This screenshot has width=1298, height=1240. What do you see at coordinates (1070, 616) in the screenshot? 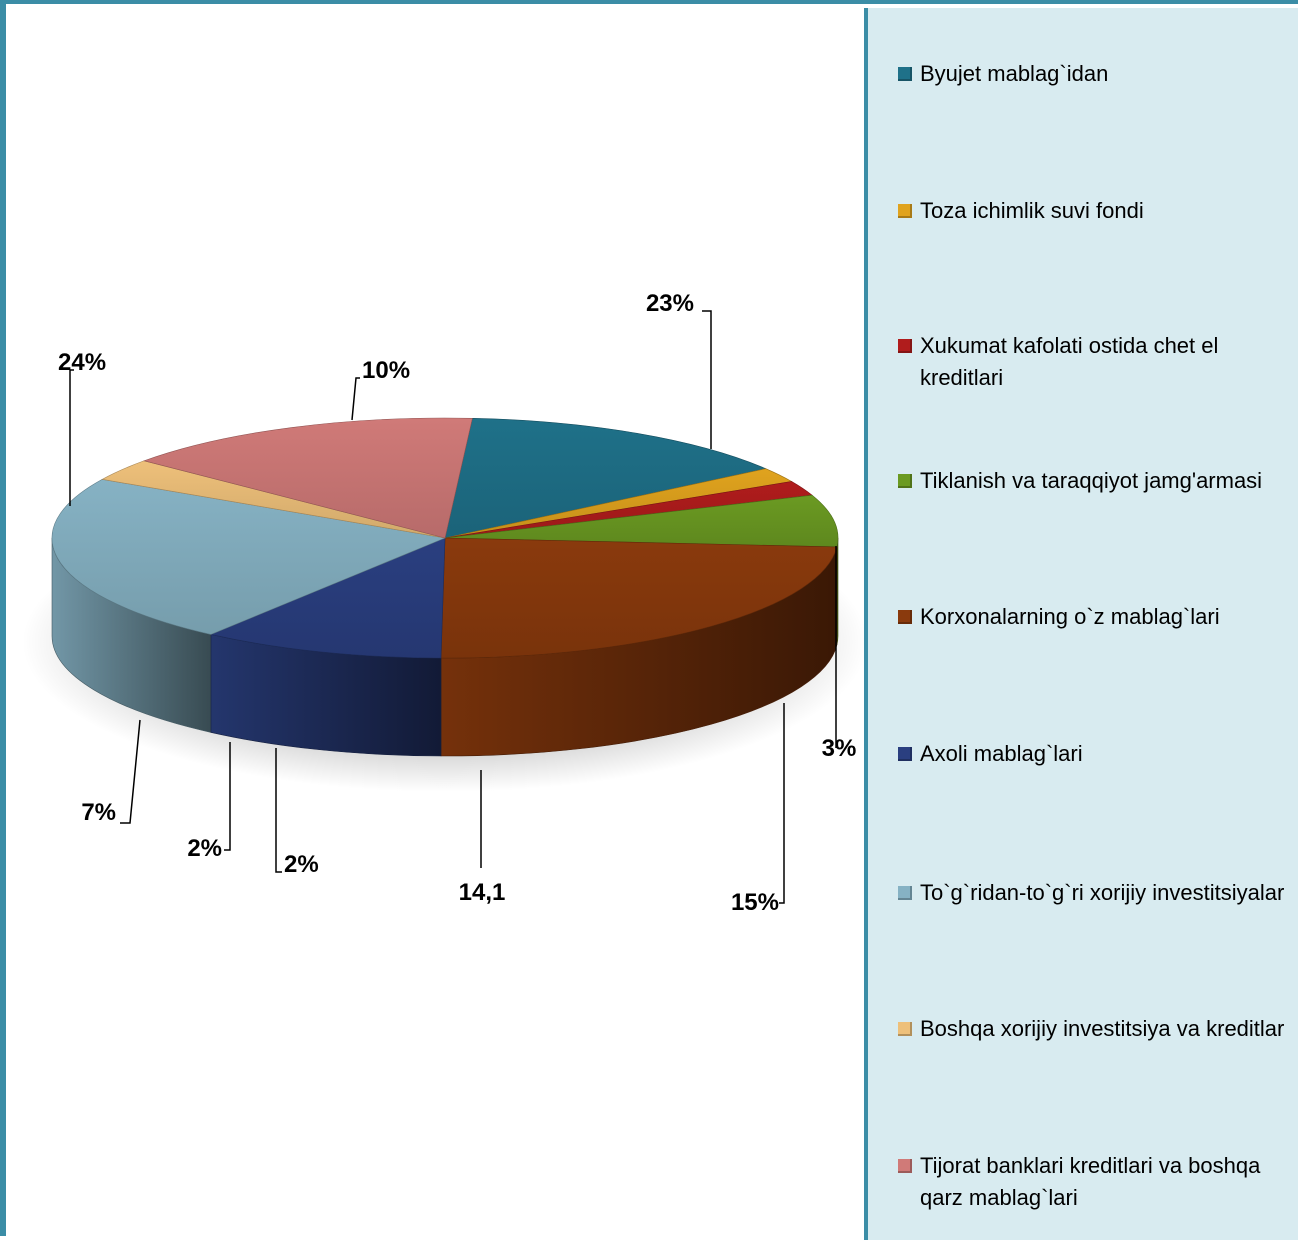
I see `legend-label: Korxonalarning o`z mablag`lari` at bounding box center [1070, 616].